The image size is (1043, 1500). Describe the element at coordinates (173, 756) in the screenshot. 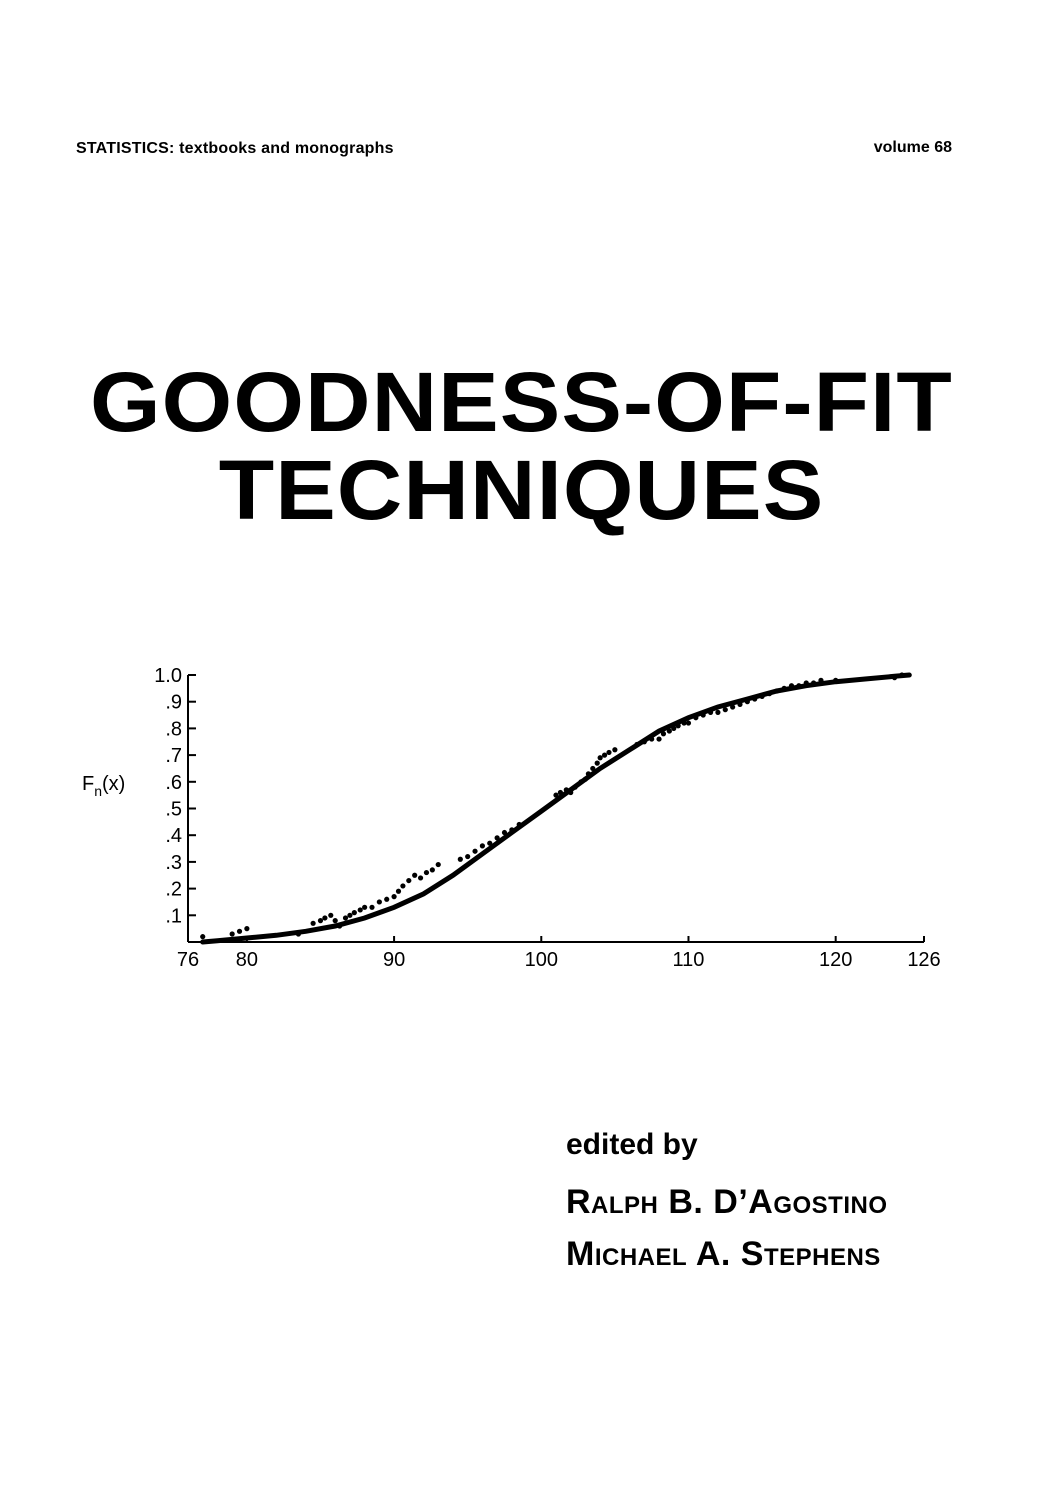

I see `y-tick-label: .7` at that location.